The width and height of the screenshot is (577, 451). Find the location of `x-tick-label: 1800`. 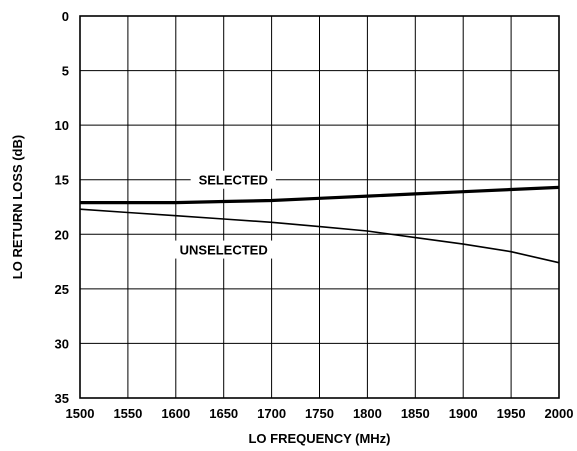

x-tick-label: 1800 is located at coordinates (367, 413).